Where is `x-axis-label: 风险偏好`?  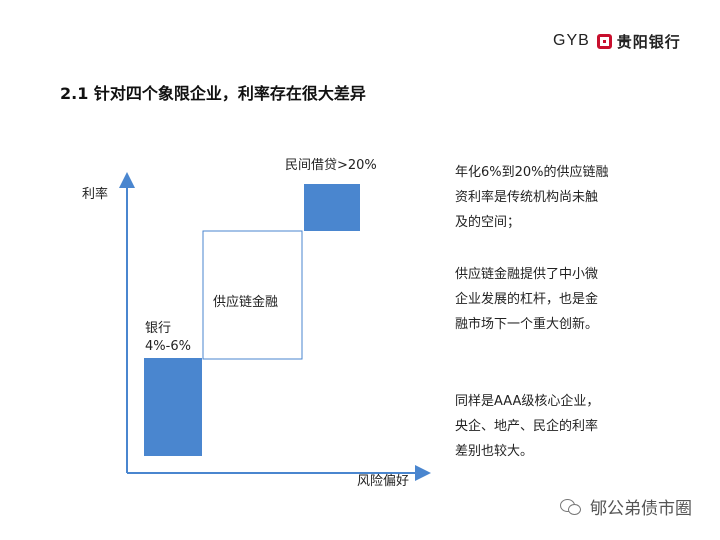
x-axis-label: 风险偏好 is located at coordinates (383, 481).